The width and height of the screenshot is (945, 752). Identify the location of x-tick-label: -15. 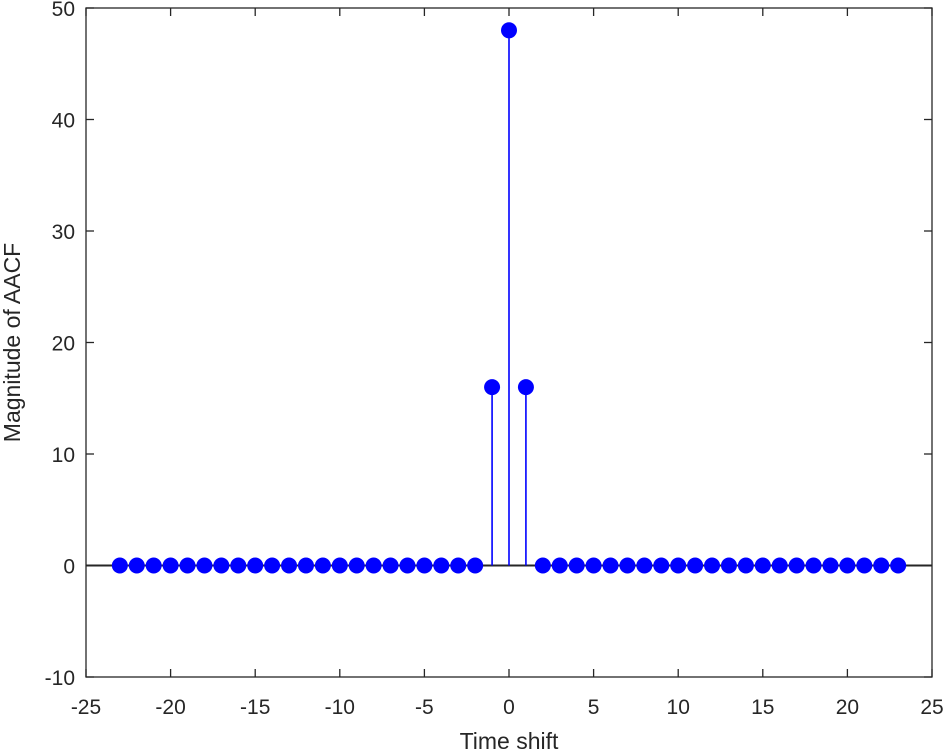
(255, 707).